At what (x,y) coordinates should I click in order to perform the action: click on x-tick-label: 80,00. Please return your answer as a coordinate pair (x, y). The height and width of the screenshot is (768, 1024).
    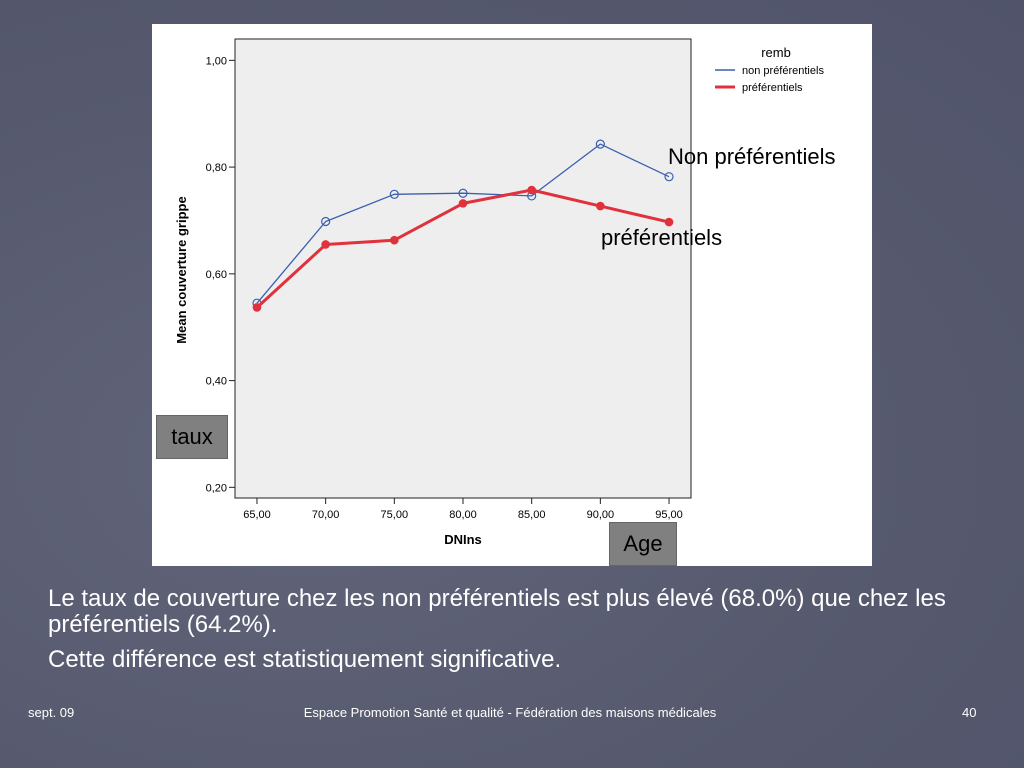
    Looking at the image, I should click on (463, 515).